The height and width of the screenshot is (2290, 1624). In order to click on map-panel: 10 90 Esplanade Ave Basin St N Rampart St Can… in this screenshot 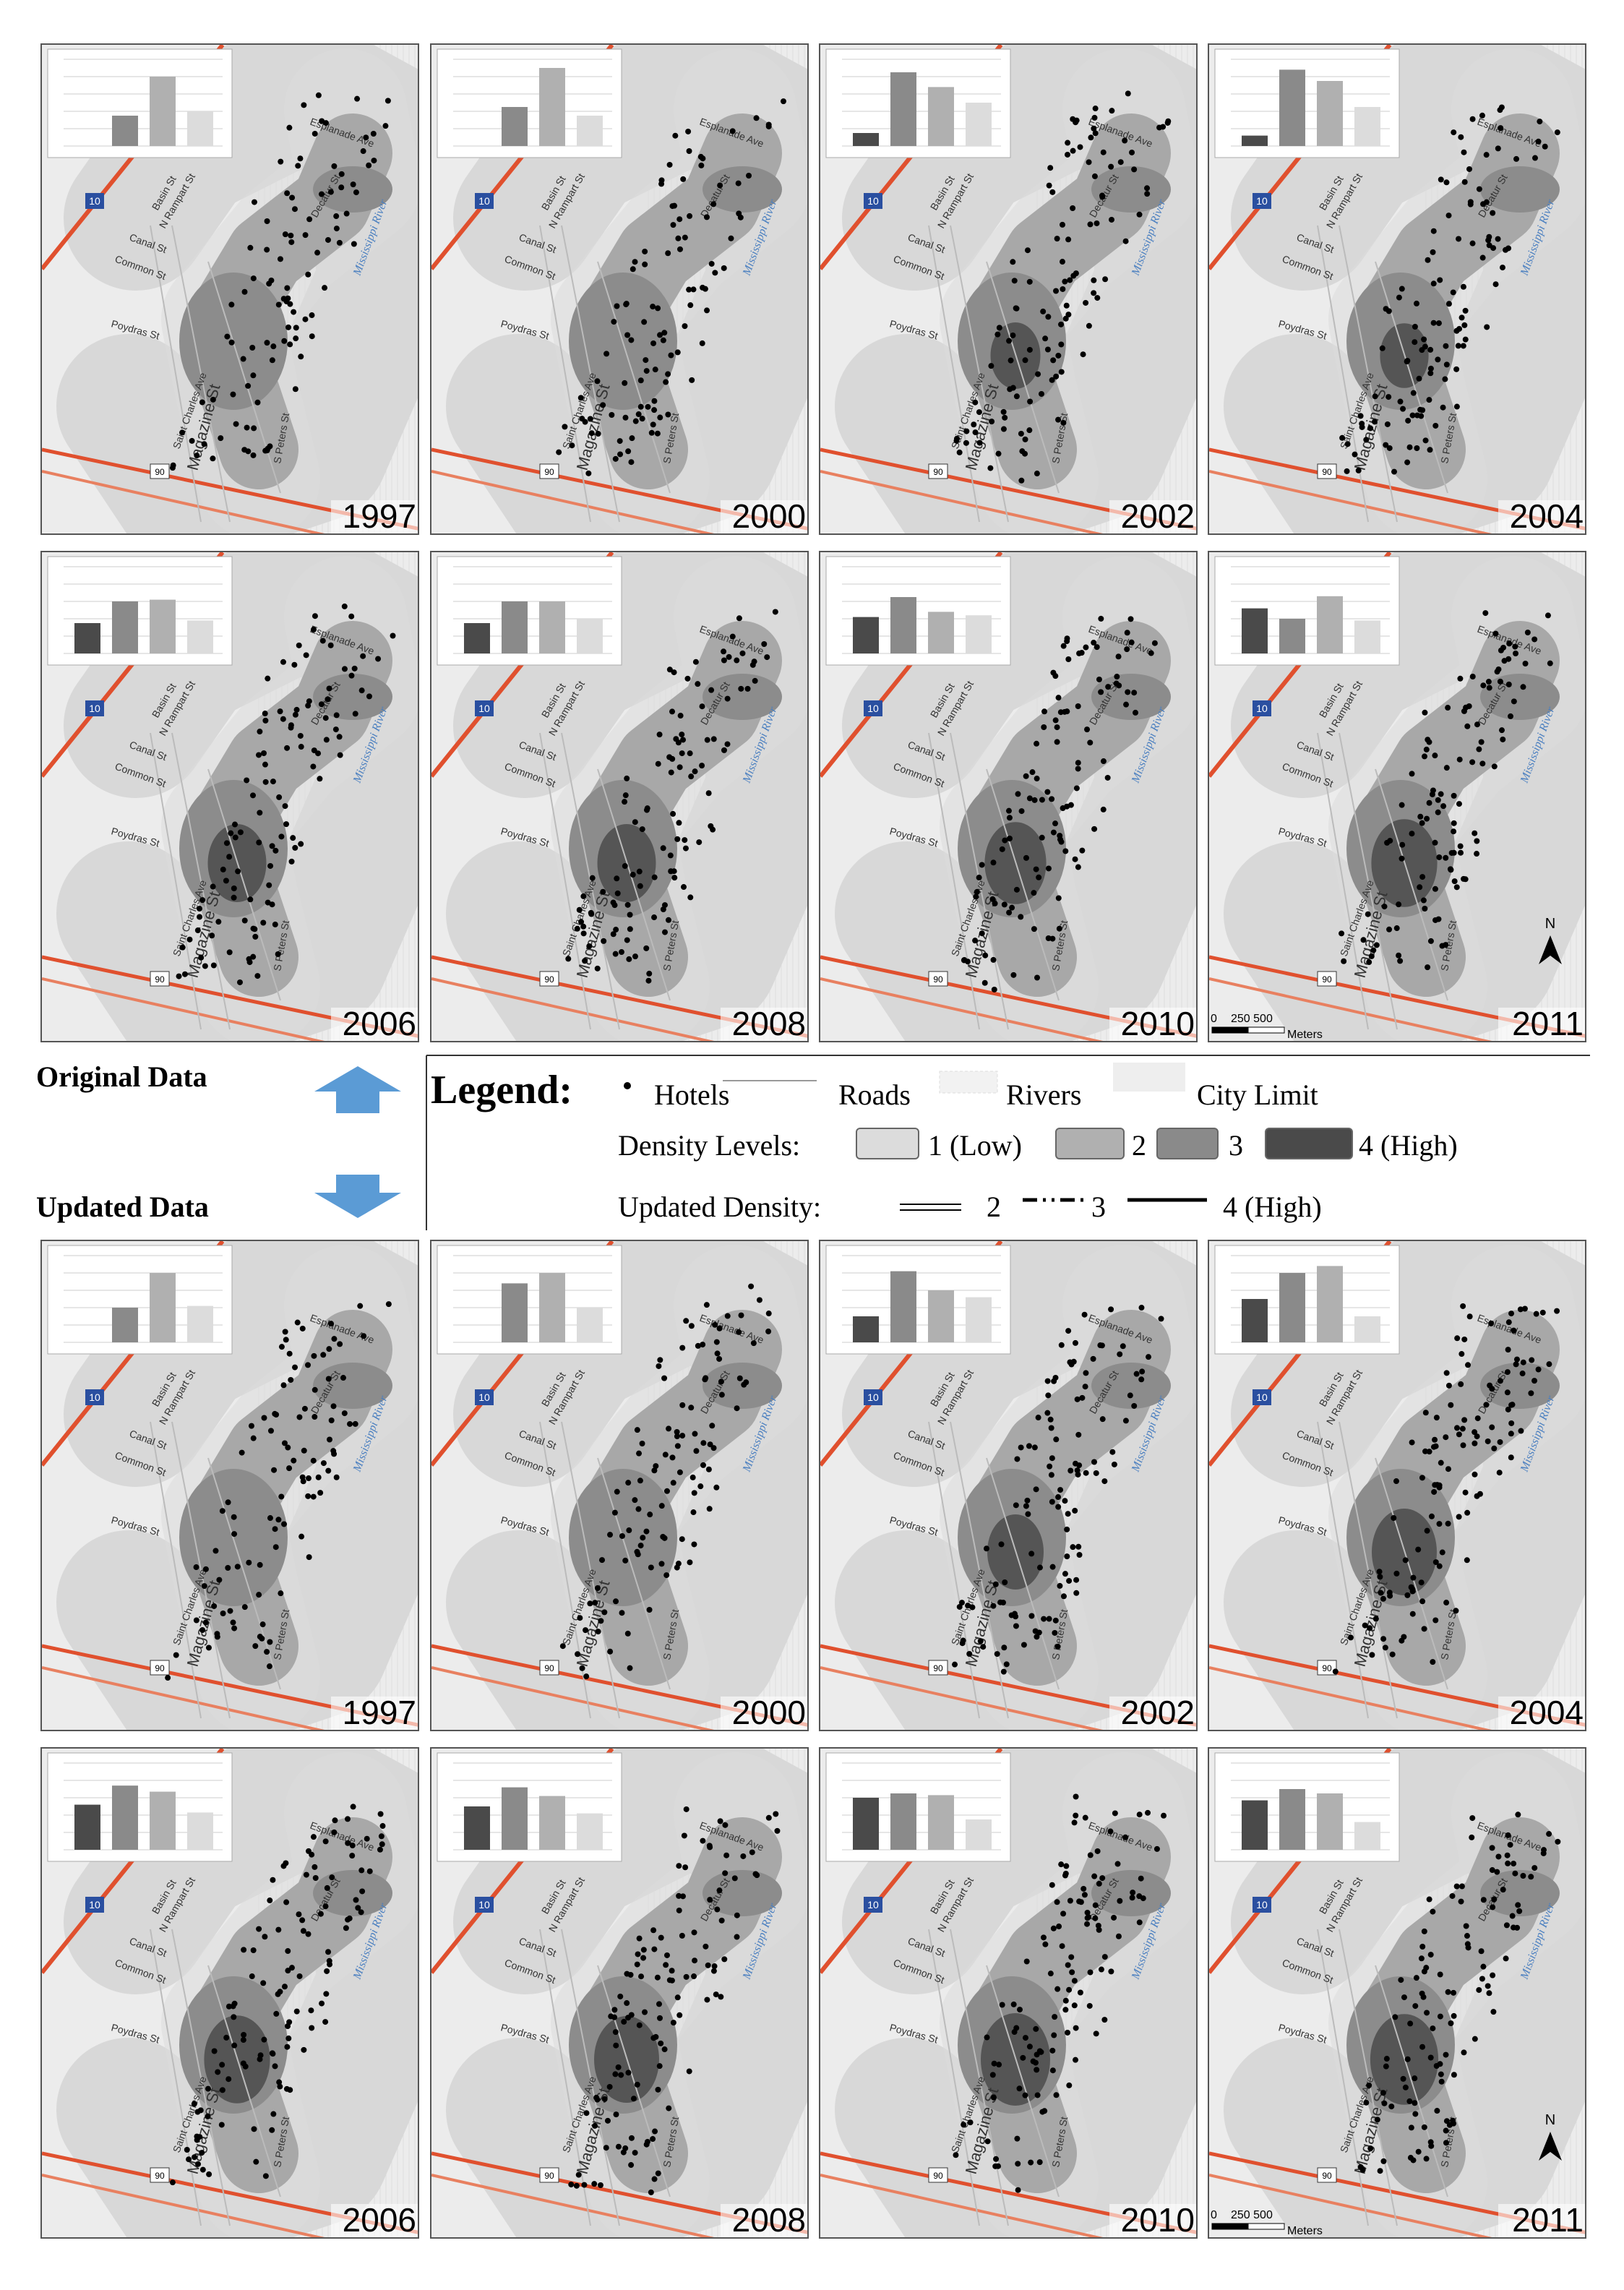, I will do `click(1008, 1485)`.